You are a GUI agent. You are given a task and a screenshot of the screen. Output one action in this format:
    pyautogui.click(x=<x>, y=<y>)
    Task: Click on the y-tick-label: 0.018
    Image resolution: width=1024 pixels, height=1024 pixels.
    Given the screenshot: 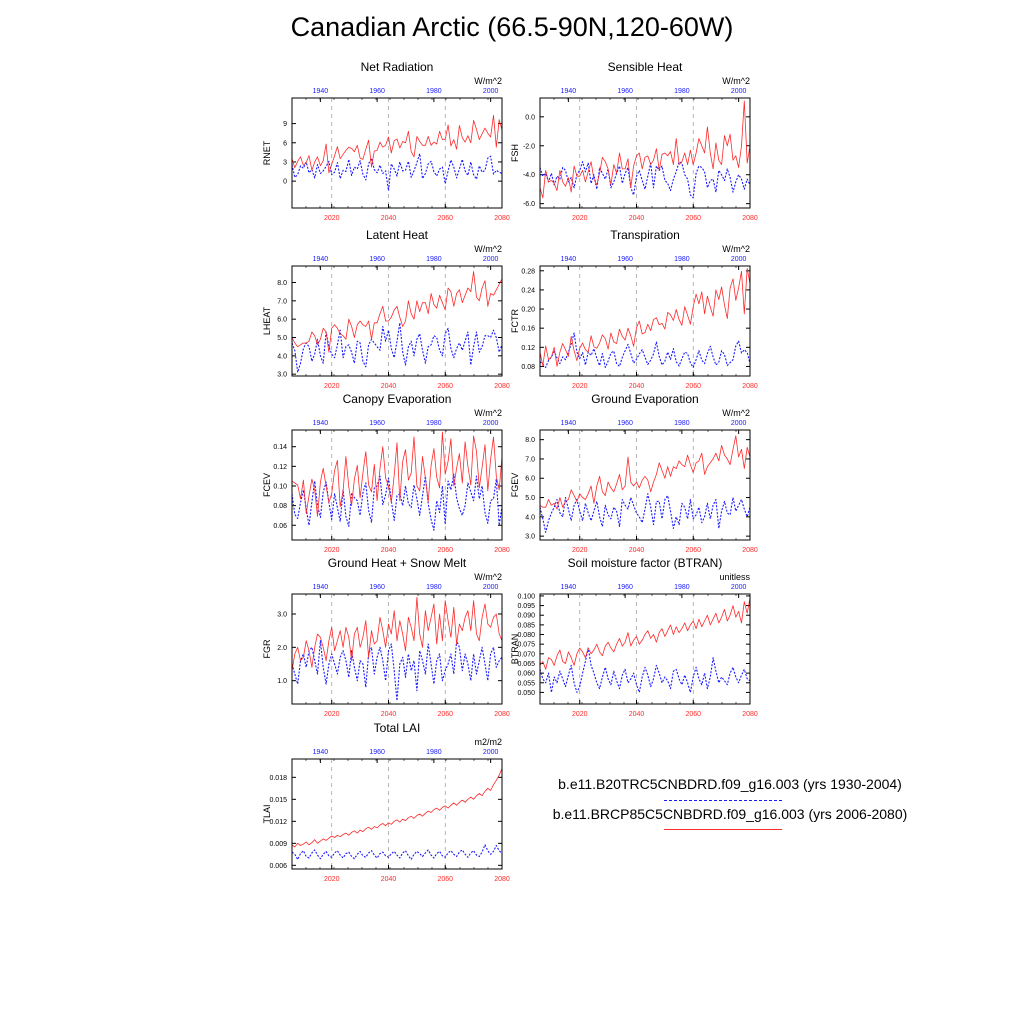 What is the action you would take?
    pyautogui.click(x=278, y=778)
    